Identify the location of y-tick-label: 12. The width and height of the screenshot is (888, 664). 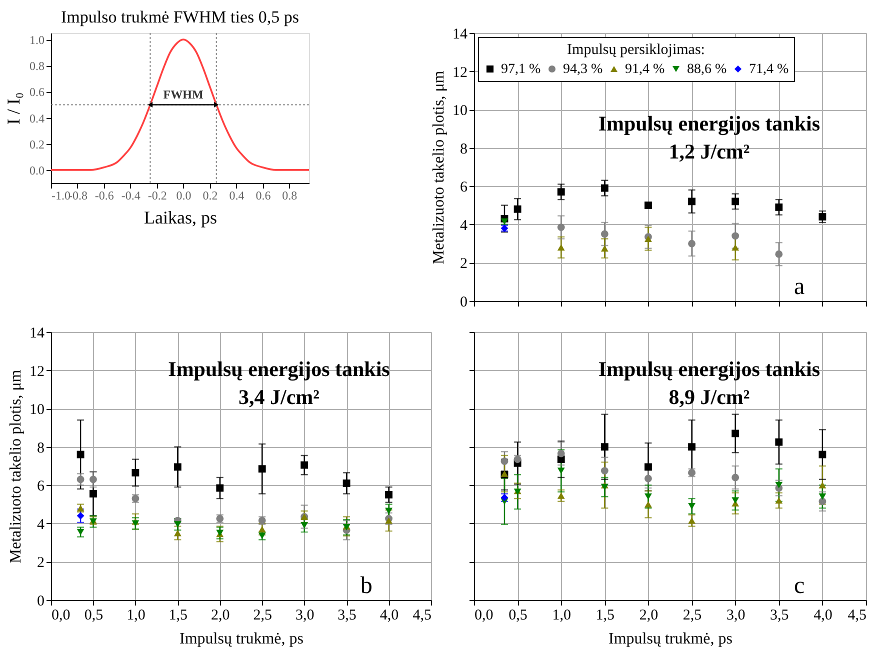
(460, 72).